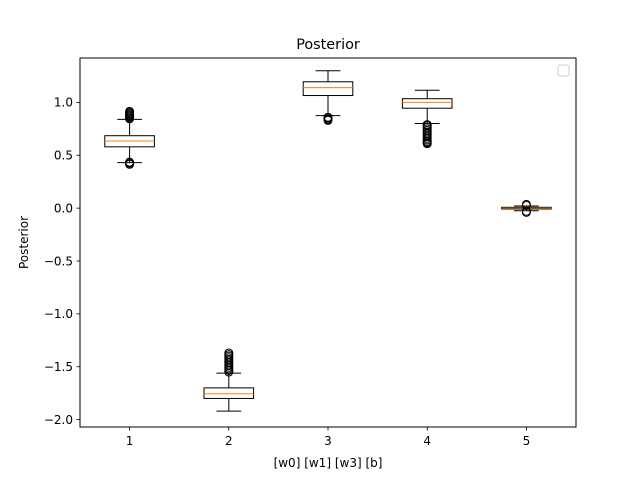  Describe the element at coordinates (527, 441) in the screenshot. I see `x-tick-label: 5` at that location.